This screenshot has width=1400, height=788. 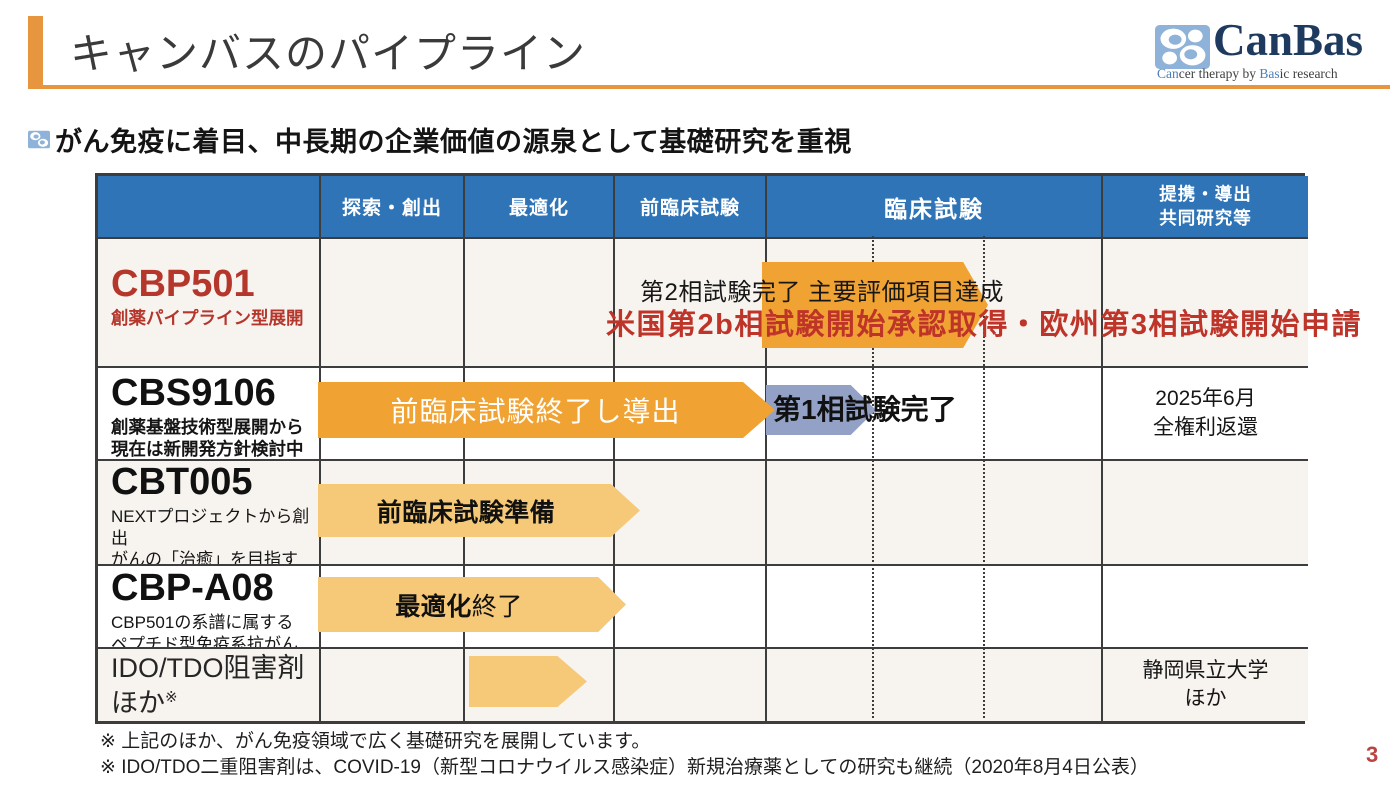 What do you see at coordinates (1205, 685) in the screenshot?
I see `partner-cell-ido-tdo: 静岡県立大学 ほか` at bounding box center [1205, 685].